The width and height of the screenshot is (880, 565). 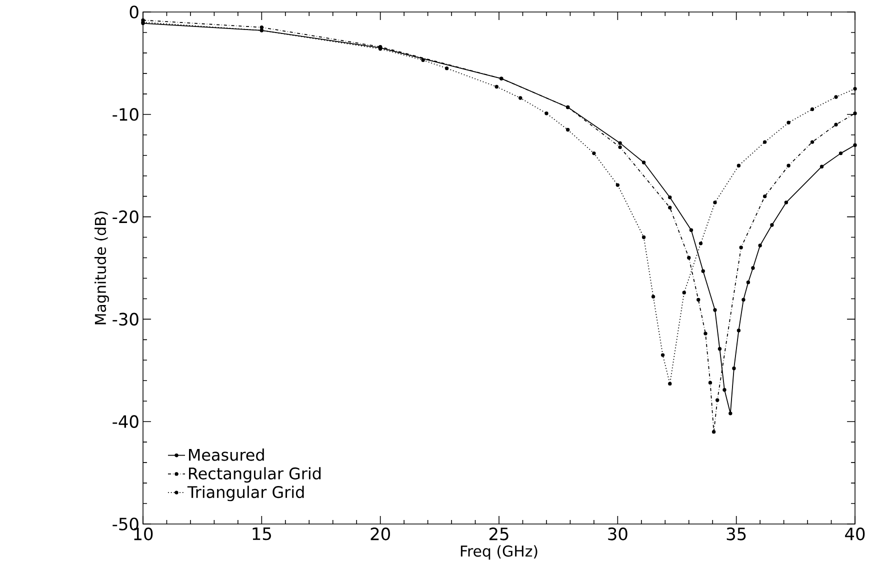 I want to click on y-axis-title: Magnitude (dB), so click(x=101, y=268).